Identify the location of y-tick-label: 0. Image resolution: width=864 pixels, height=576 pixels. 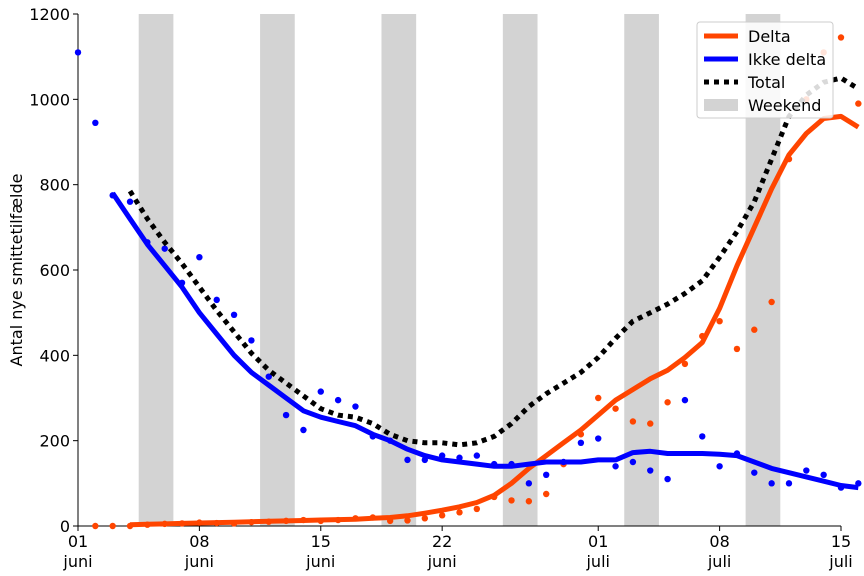
(65, 526).